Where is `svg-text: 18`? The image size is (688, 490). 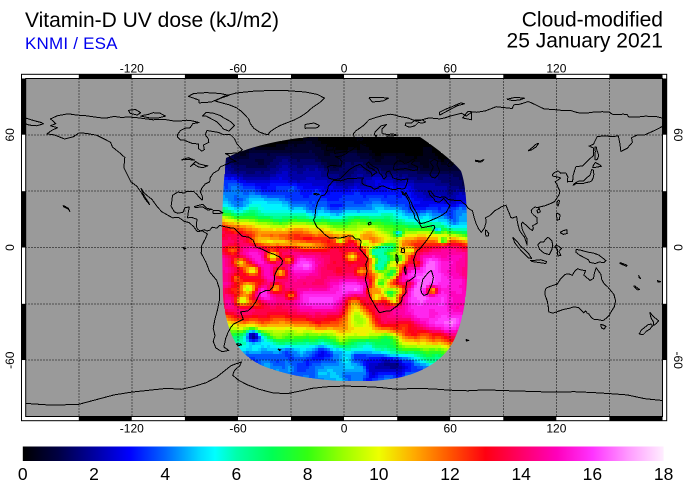 svg-text: 18 is located at coordinates (663, 474).